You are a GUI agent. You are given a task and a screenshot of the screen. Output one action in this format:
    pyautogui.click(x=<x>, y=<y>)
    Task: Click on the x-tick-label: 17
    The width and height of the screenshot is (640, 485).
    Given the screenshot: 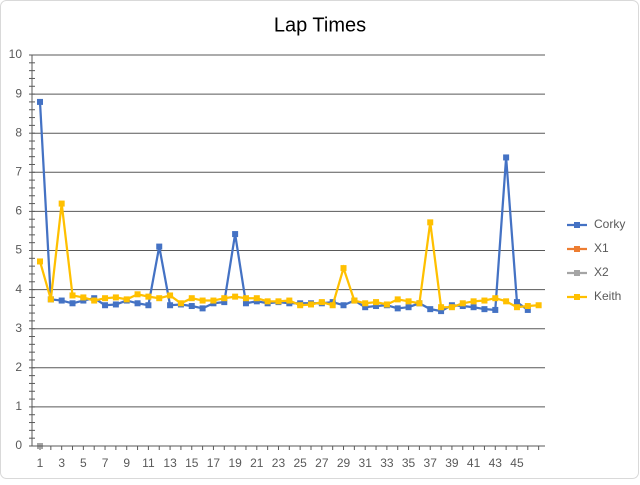 What is the action you would take?
    pyautogui.click(x=214, y=463)
    